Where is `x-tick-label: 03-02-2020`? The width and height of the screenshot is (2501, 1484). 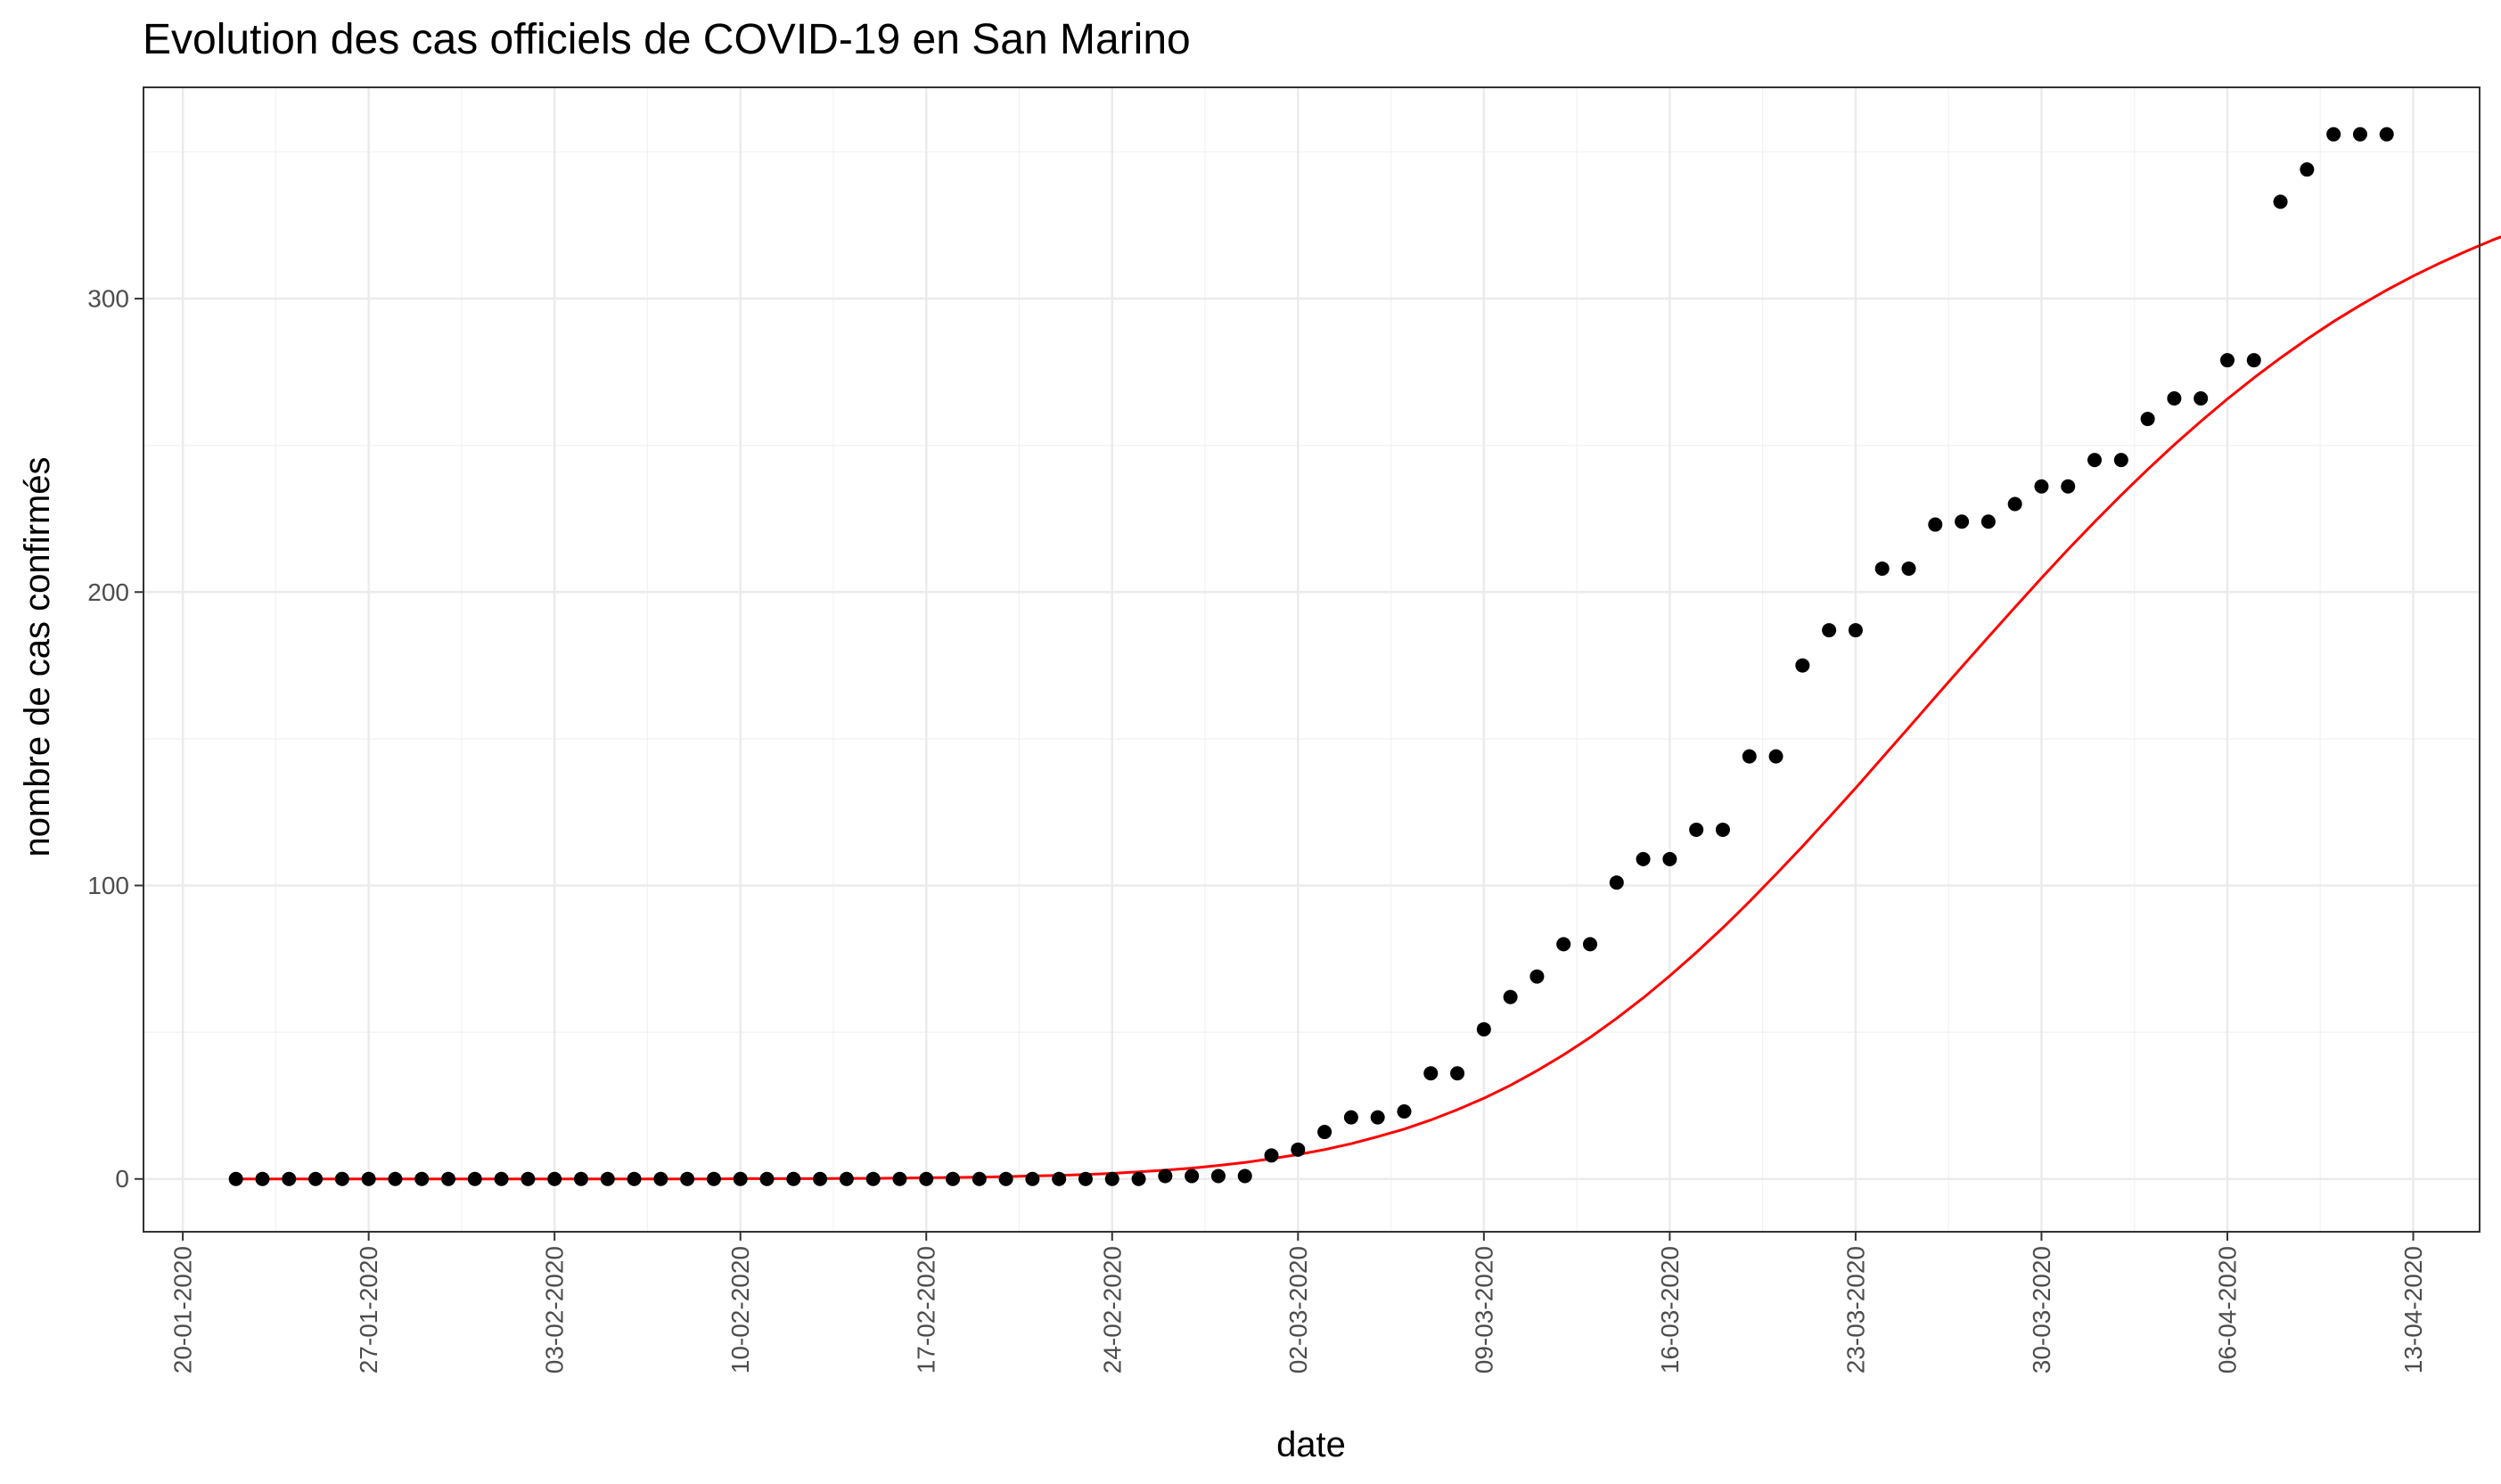 x-tick-label: 03-02-2020 is located at coordinates (555, 1309).